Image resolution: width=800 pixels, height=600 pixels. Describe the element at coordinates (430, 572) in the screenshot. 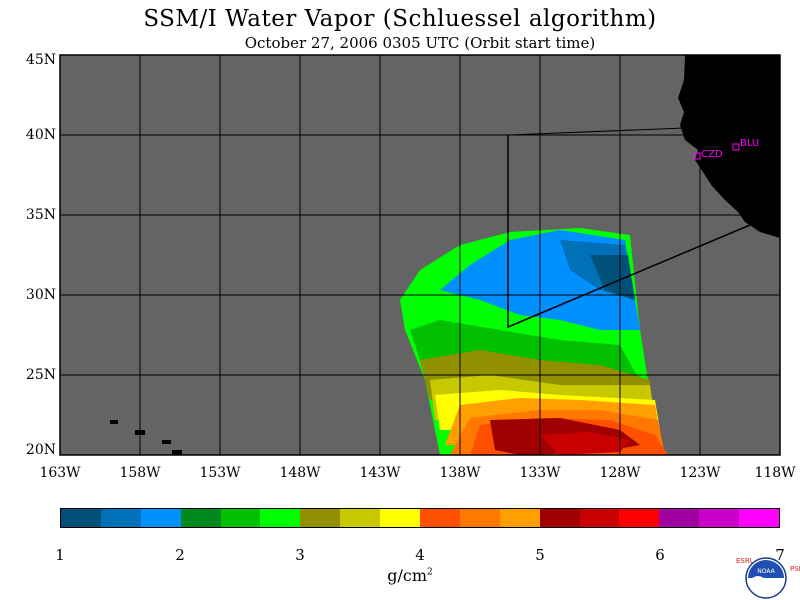

I see `colorbar-unit-exponent: 2` at that location.